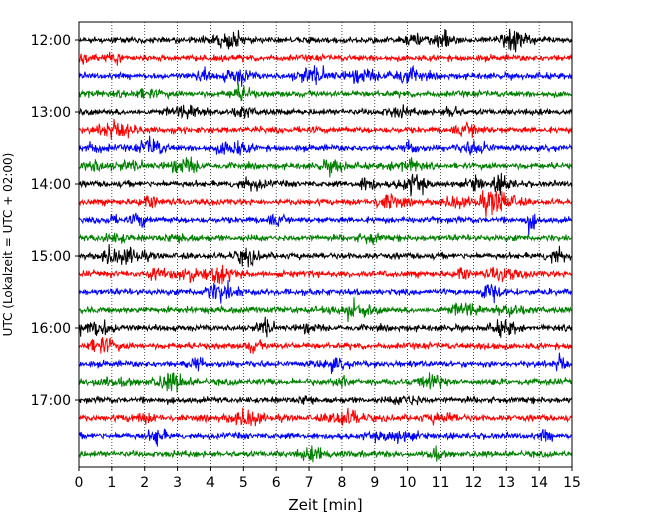 The width and height of the screenshot is (650, 520). What do you see at coordinates (473, 483) in the screenshot?
I see `x-tick-label-12: 12` at bounding box center [473, 483].